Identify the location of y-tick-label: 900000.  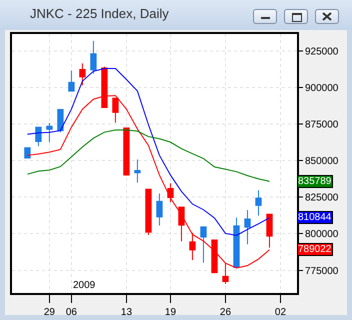
(322, 88).